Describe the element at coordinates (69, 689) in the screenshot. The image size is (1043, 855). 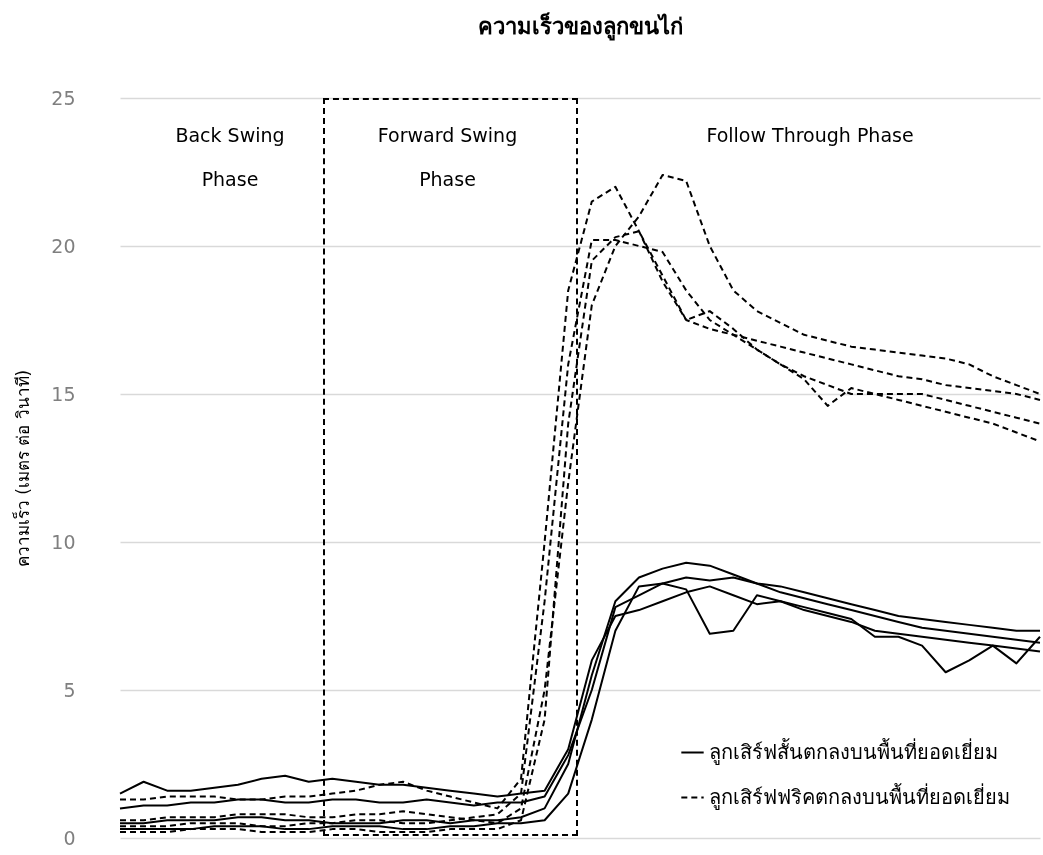
I see `y-tick-label: 5` at that location.